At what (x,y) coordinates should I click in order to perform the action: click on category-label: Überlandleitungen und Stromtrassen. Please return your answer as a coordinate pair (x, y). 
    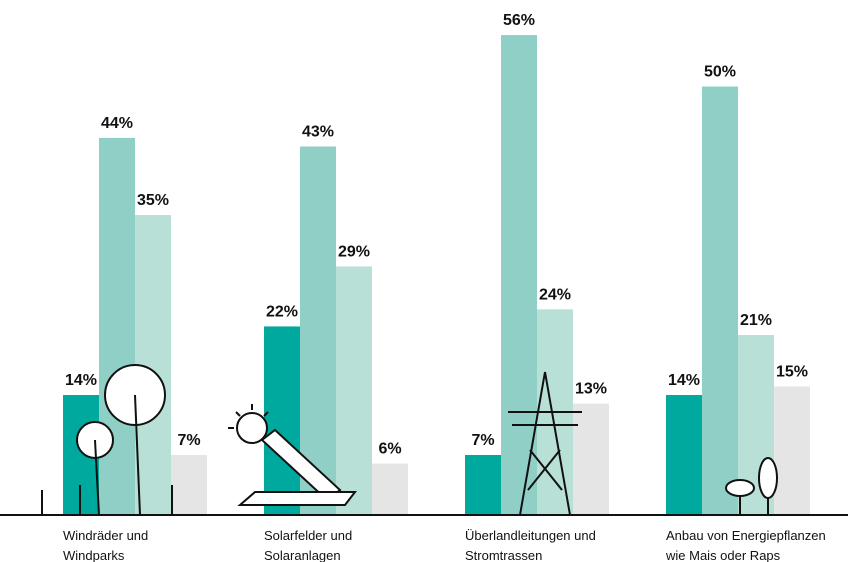
    Looking at the image, I should click on (530, 545).